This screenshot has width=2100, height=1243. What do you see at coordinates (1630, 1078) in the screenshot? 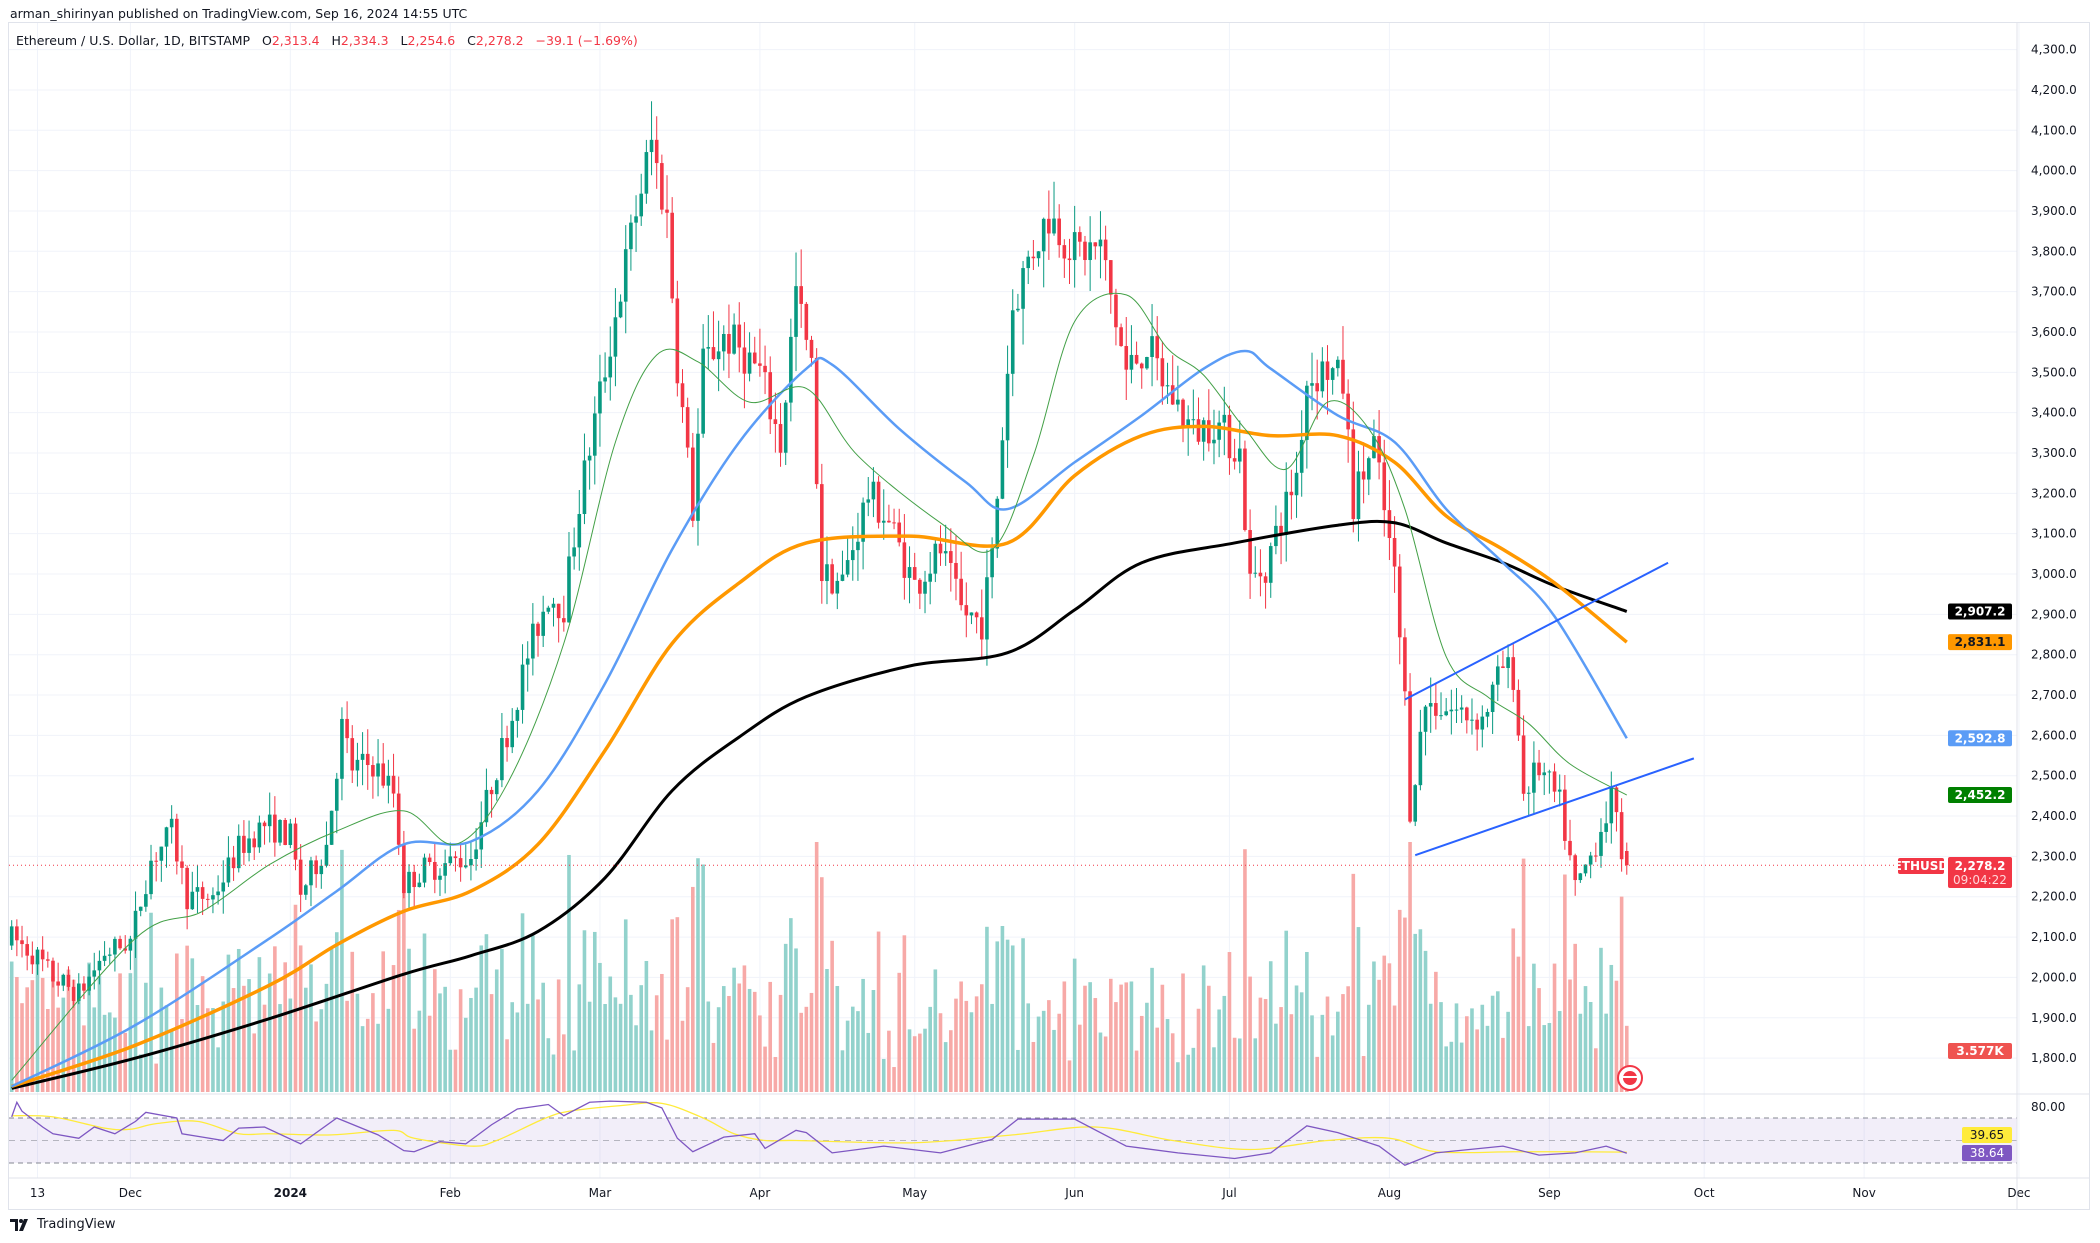
I see `flag-icon` at bounding box center [1630, 1078].